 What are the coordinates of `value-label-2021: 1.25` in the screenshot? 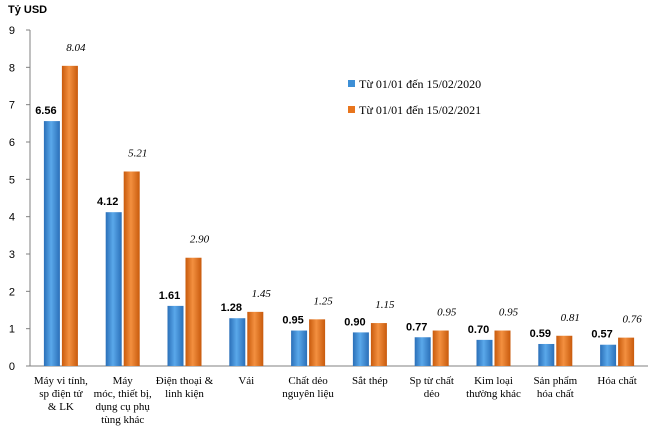 It's located at (323, 301).